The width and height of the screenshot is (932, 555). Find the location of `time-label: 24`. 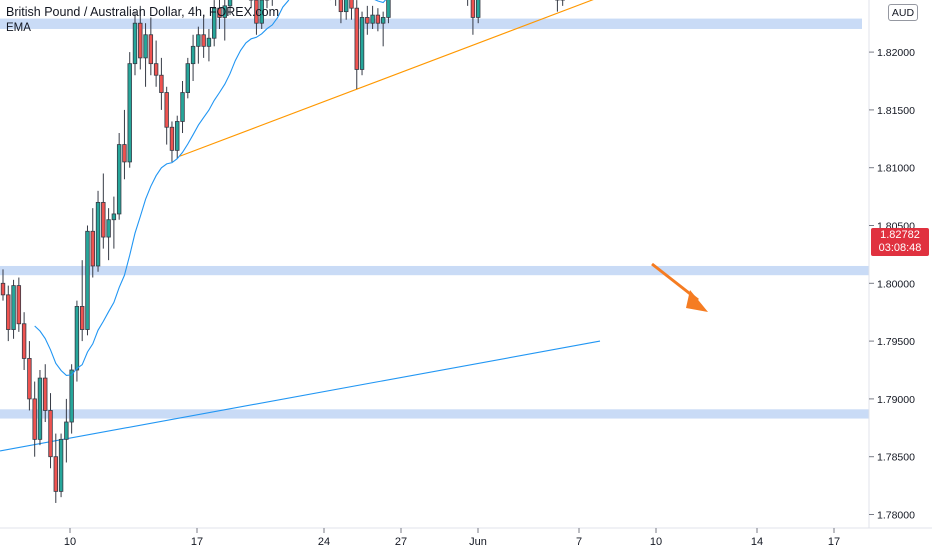

time-label: 24 is located at coordinates (324, 542).